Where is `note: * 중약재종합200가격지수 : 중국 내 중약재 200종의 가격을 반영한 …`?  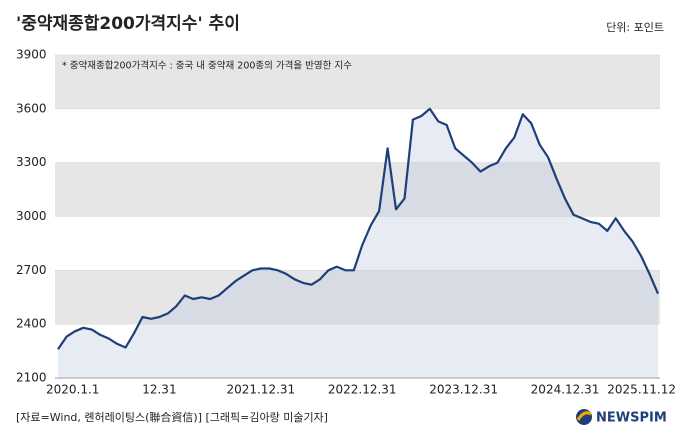 note: * 중약재종합200가격지수 : 중국 내 중약재 200종의 가격을 반영한 … is located at coordinates (207, 66).